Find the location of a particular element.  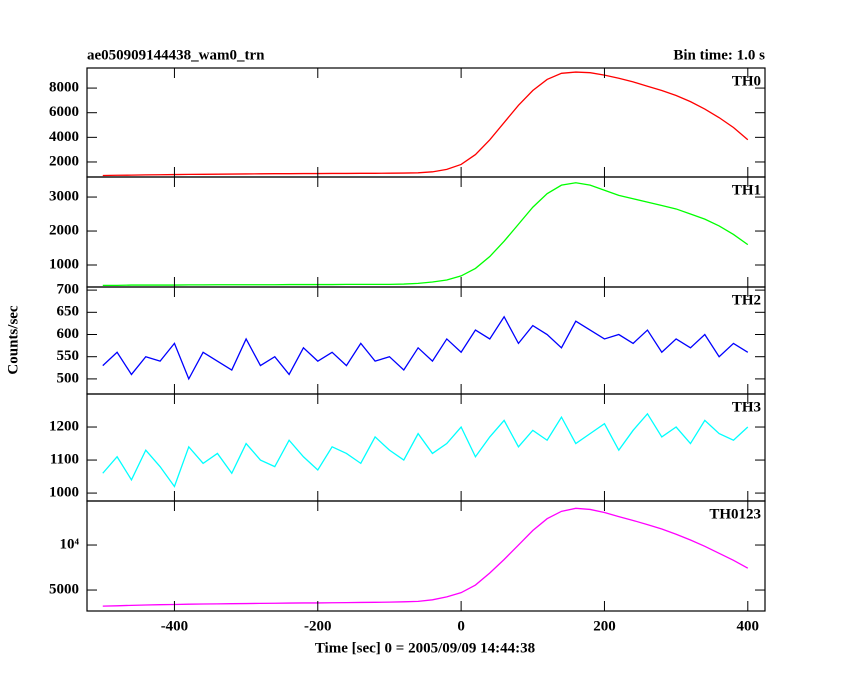

x-axis-label: Time [sec] 0 = 2005/09/09 14:44:38 is located at coordinates (425, 648).